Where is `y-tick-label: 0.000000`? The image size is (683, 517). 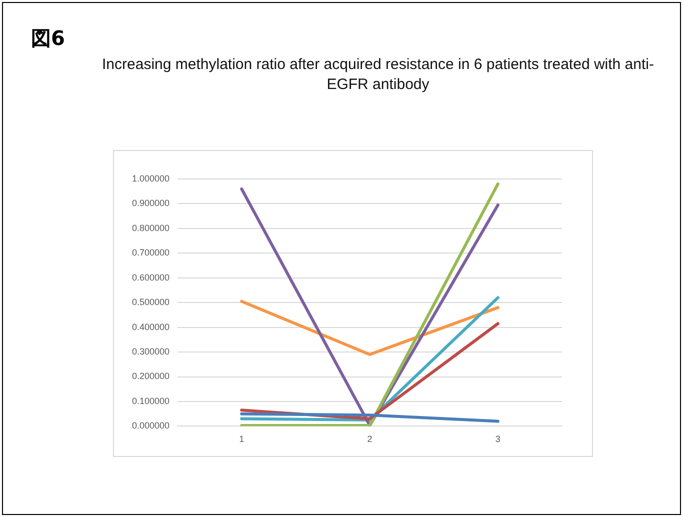 y-tick-label: 0.000000 is located at coordinates (151, 425).